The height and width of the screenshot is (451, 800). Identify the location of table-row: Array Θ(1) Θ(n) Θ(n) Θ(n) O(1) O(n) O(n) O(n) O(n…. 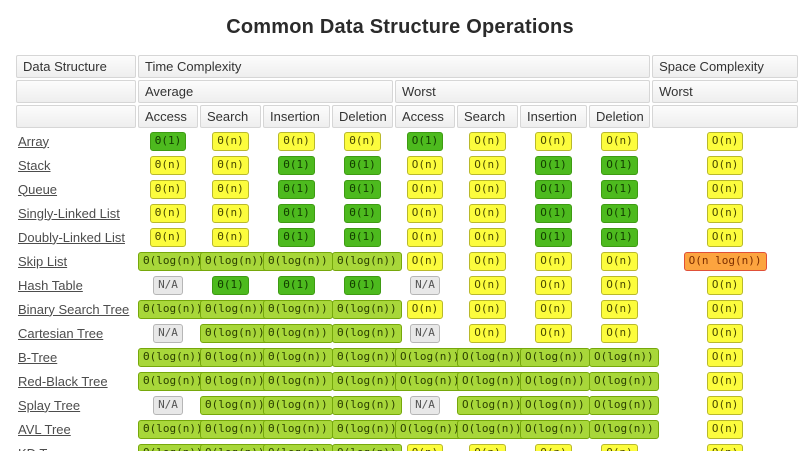
(407, 141).